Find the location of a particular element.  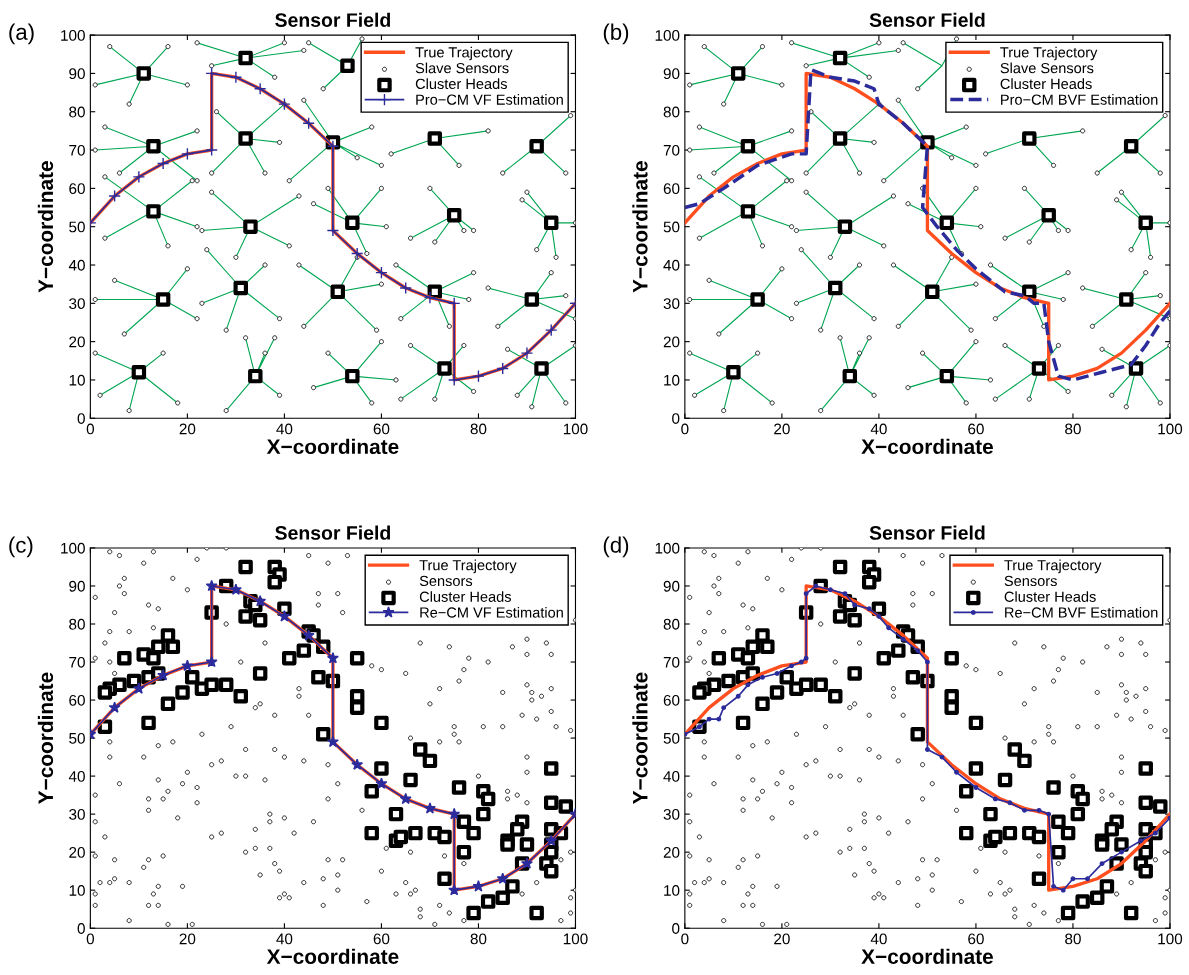

legend-label: Re−CM BVF Estimation is located at coordinates (1081, 612).